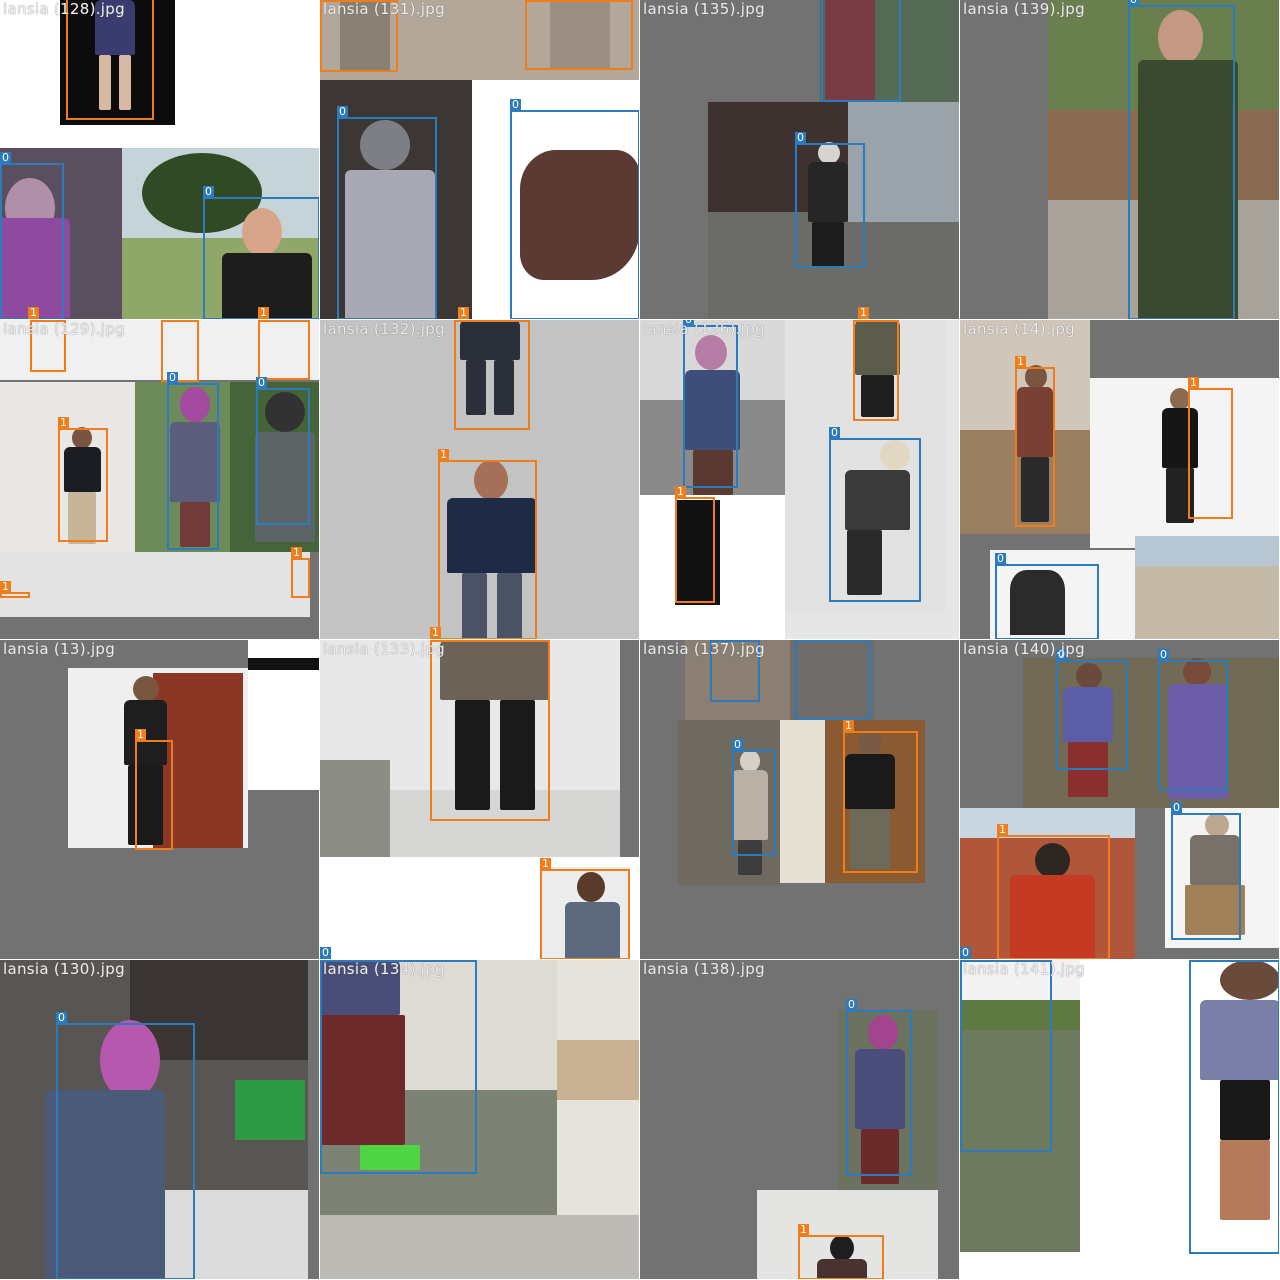 Image resolution: width=1280 pixels, height=1280 pixels. I want to click on mosaic-tile: 0 0 1 1 lansia (128).jpg, so click(160, 160).